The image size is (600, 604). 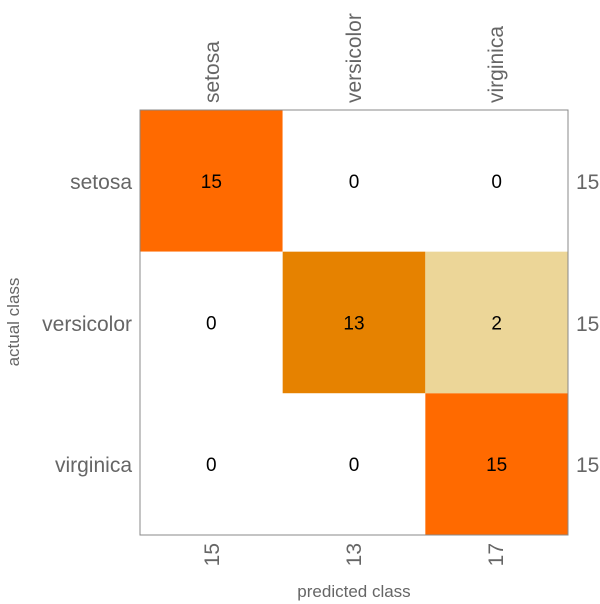 What do you see at coordinates (496, 554) in the screenshot?
I see `column-total-label: 17` at bounding box center [496, 554].